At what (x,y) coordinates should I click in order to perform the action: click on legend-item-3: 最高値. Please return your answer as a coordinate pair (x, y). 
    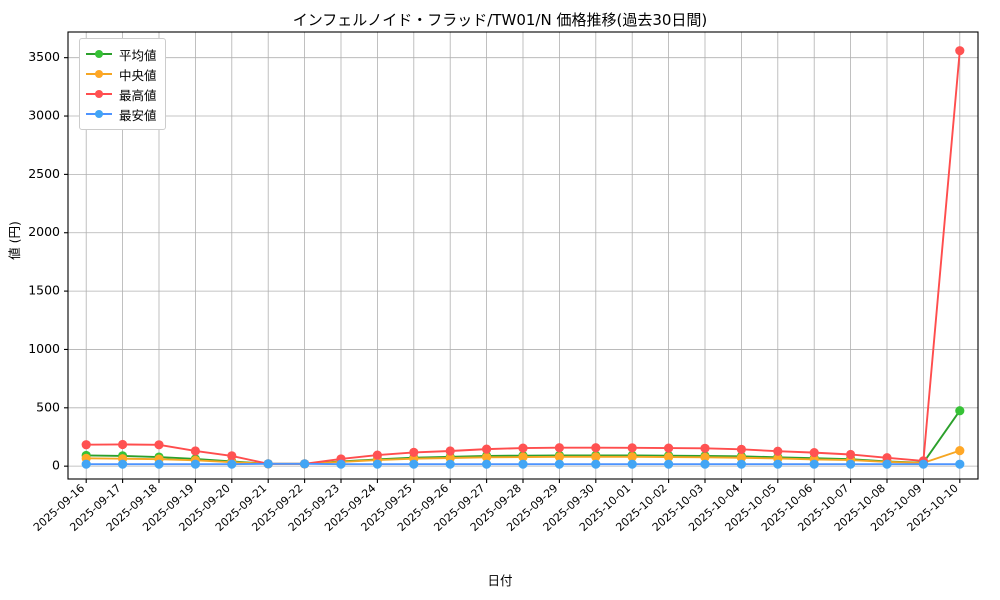
    Looking at the image, I should click on (121, 94).